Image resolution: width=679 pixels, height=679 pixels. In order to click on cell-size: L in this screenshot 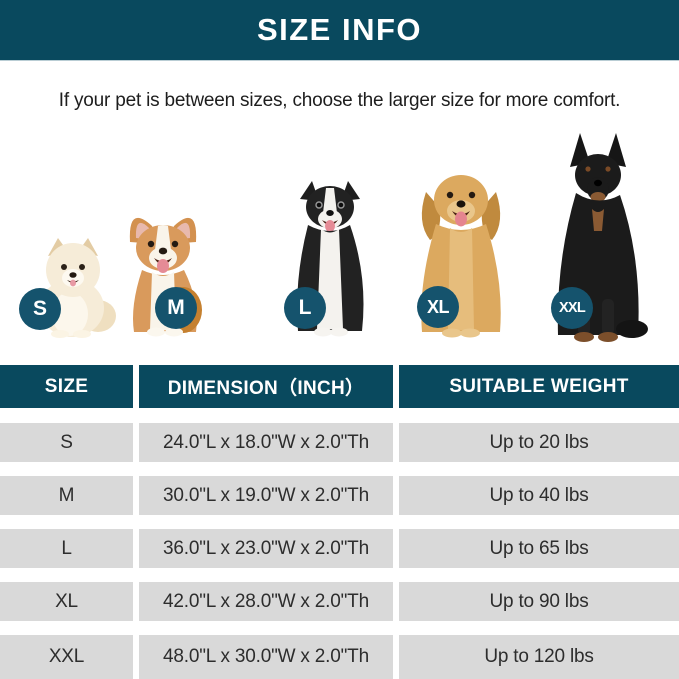, I will do `click(66, 548)`.